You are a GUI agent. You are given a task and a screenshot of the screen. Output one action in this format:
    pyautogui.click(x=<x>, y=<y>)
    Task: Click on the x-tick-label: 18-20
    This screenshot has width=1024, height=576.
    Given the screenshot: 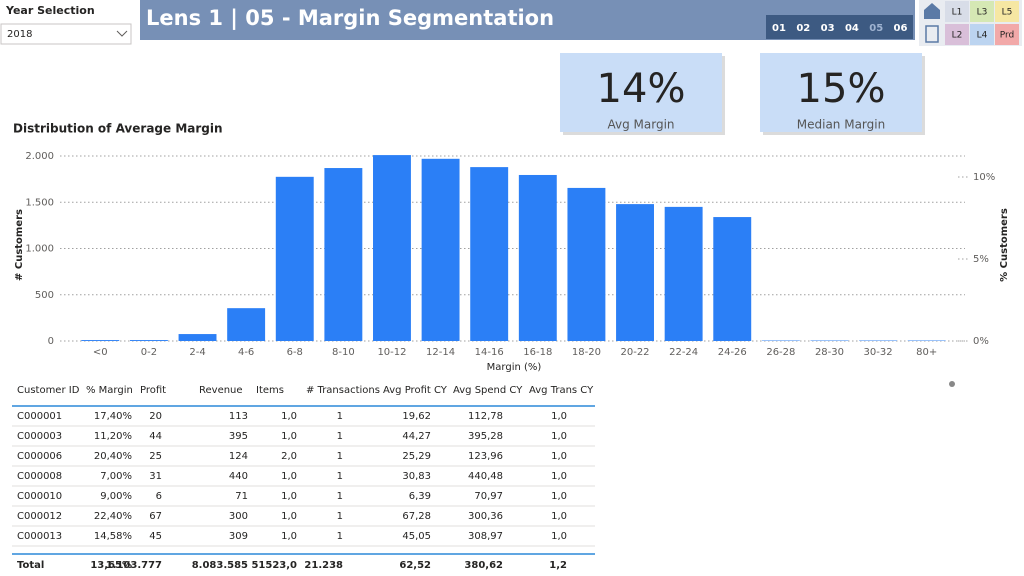 What is the action you would take?
    pyautogui.click(x=586, y=352)
    